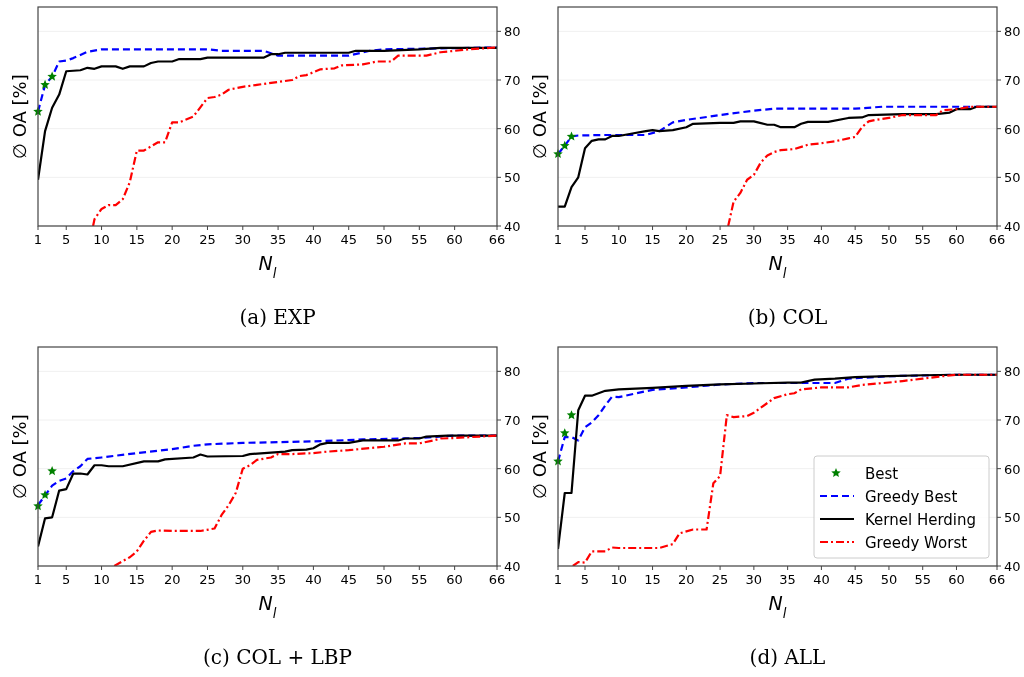 Image resolution: width=1024 pixels, height=677 pixels. I want to click on legend-label: Greedy Worst, so click(916, 543).